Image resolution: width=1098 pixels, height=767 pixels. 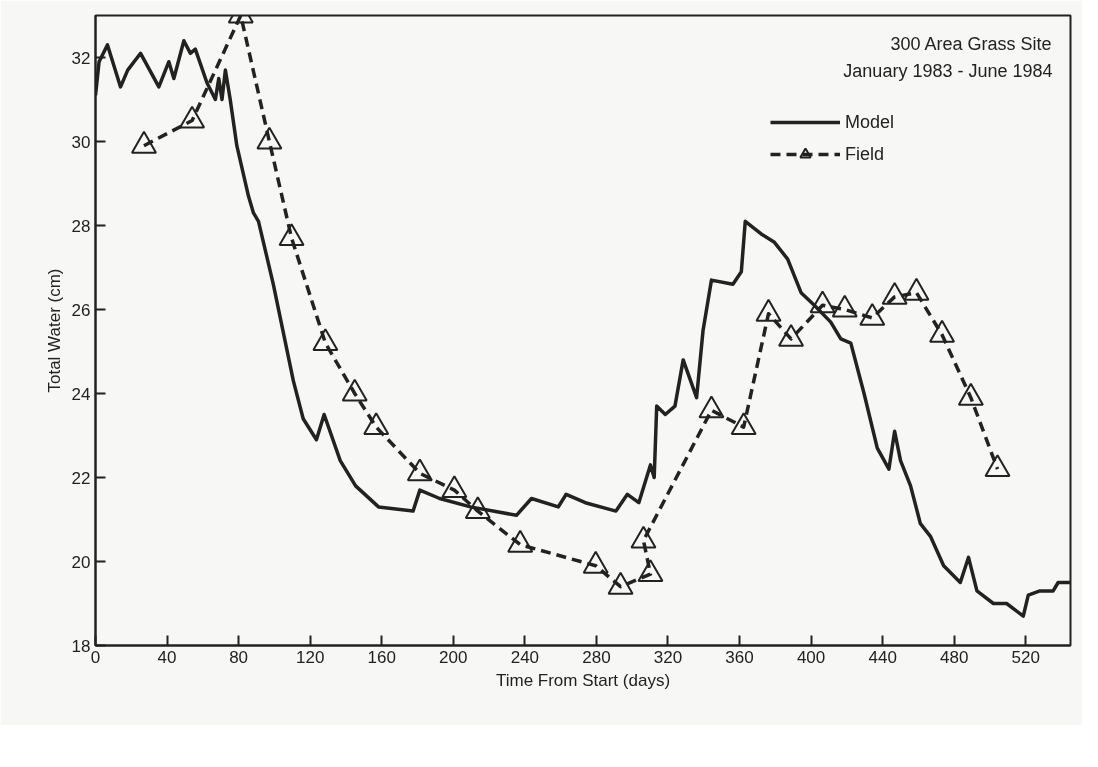 I want to click on x-tick-label: 480, so click(x=954, y=657).